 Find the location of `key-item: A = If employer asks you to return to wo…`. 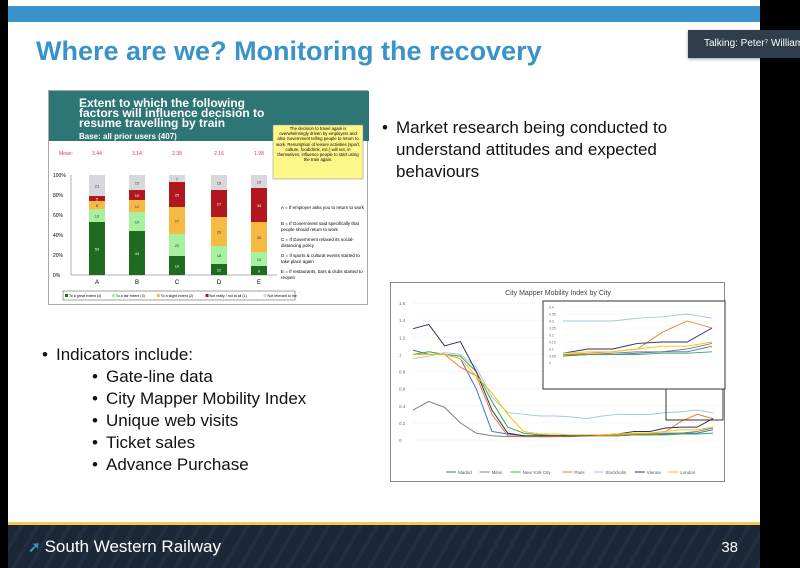

key-item: A = If employer asks you to return to wo… is located at coordinates (322, 207).